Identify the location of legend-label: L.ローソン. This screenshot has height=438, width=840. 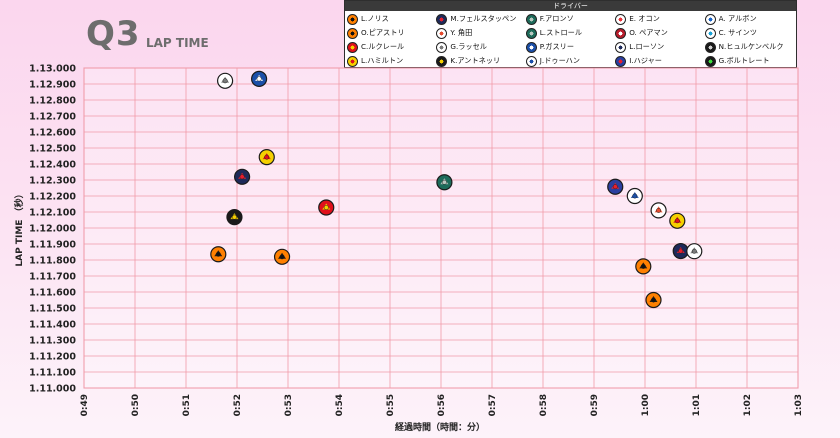
(647, 46).